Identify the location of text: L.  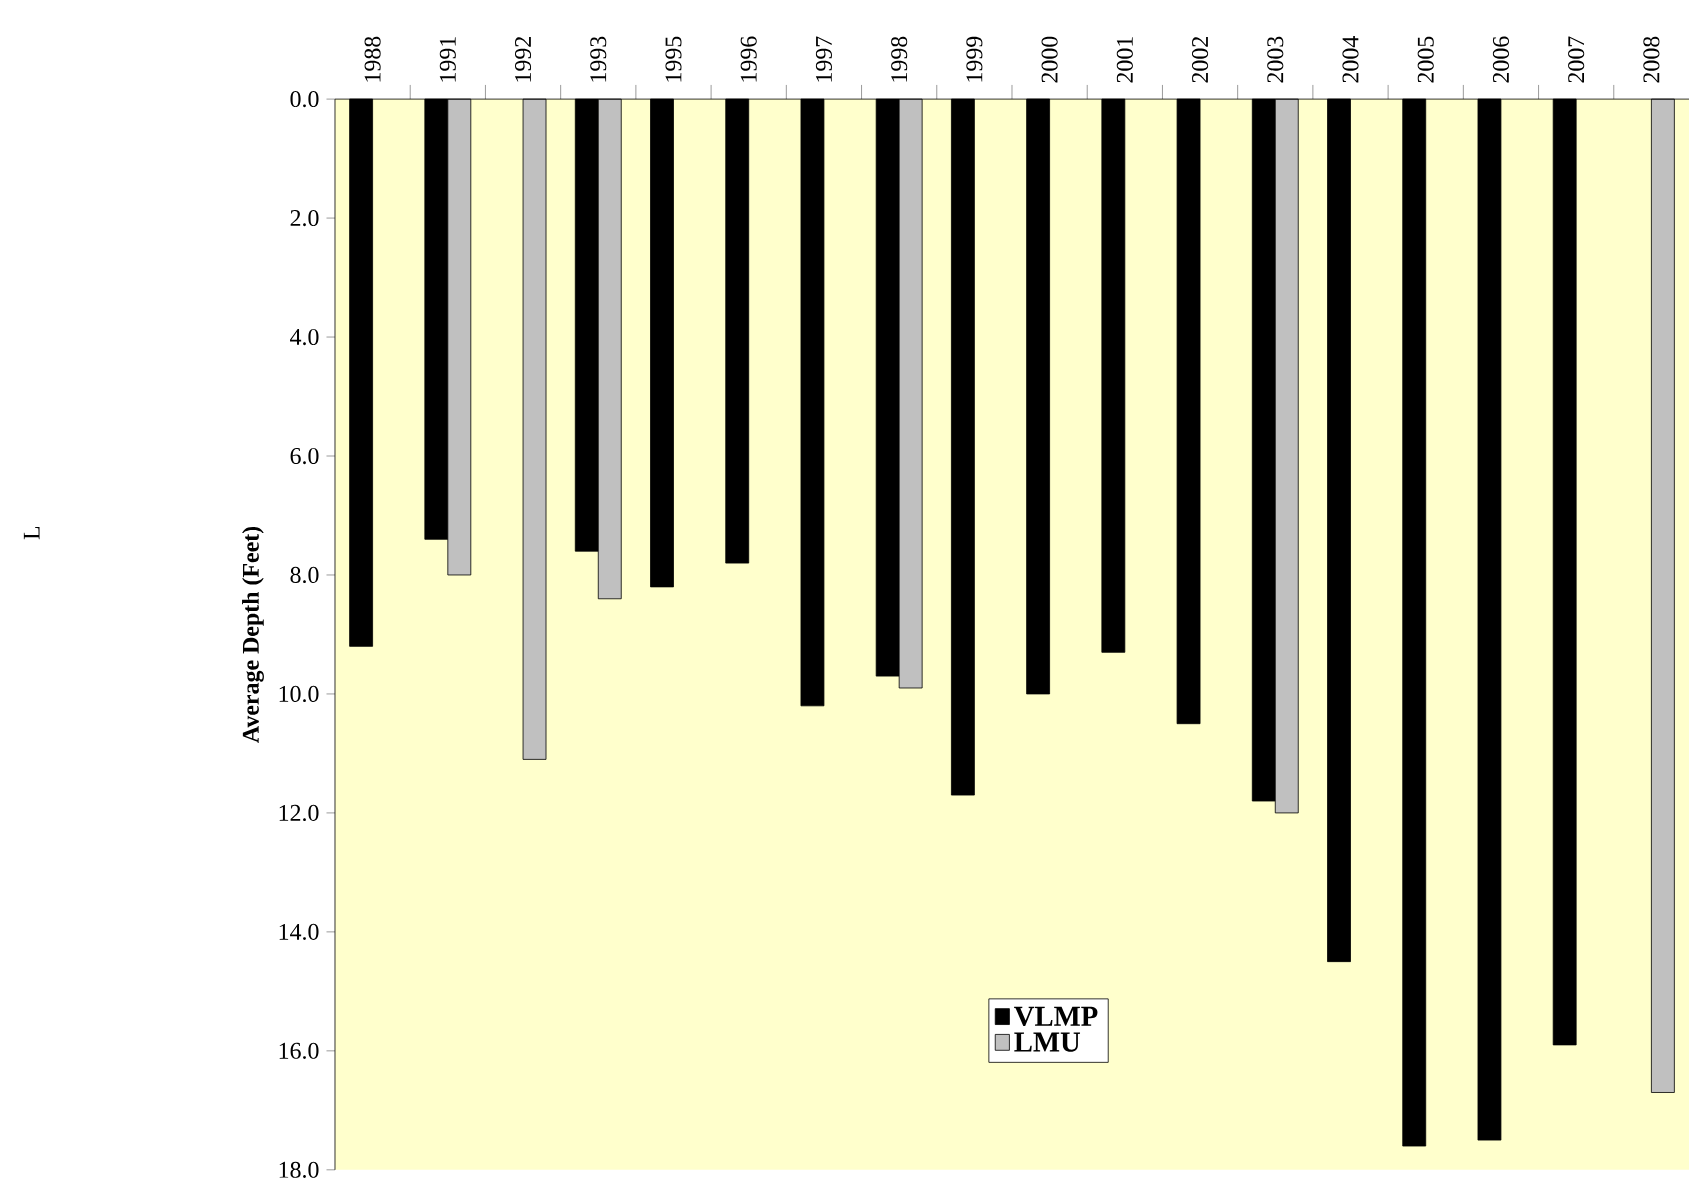
(31, 533).